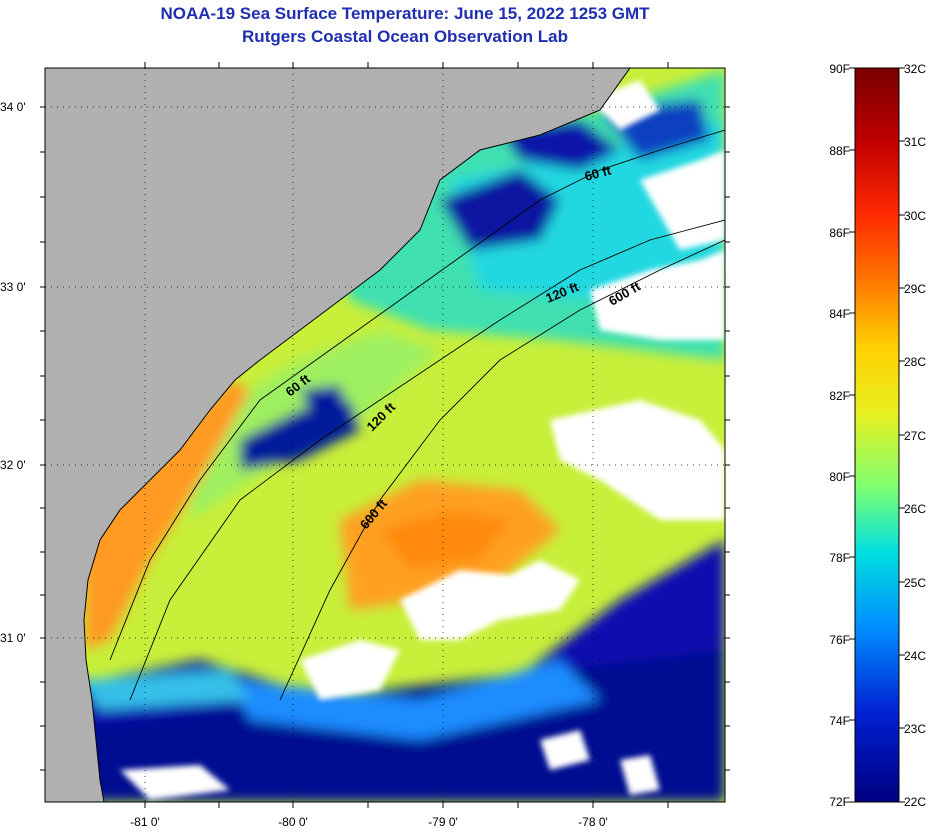  I want to click on lat-label-33: 33 0', so click(13, 287).